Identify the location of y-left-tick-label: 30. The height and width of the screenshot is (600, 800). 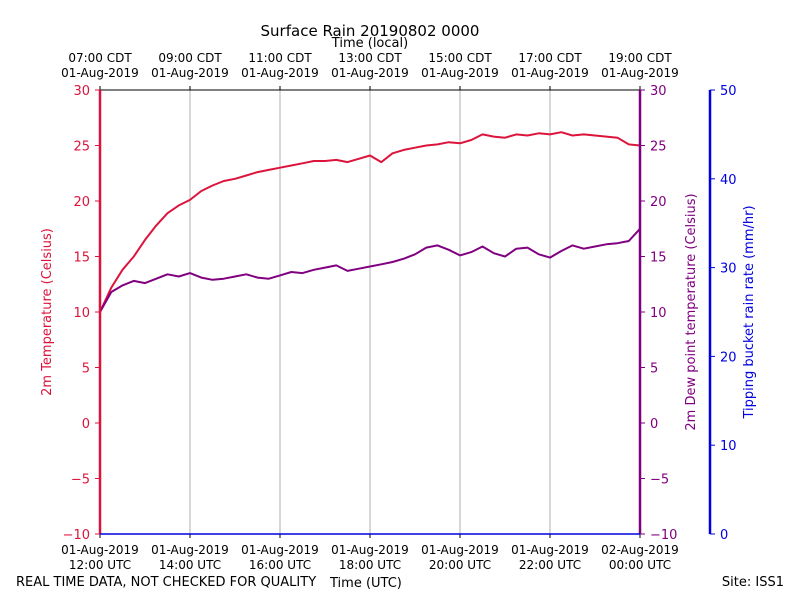
(81, 91).